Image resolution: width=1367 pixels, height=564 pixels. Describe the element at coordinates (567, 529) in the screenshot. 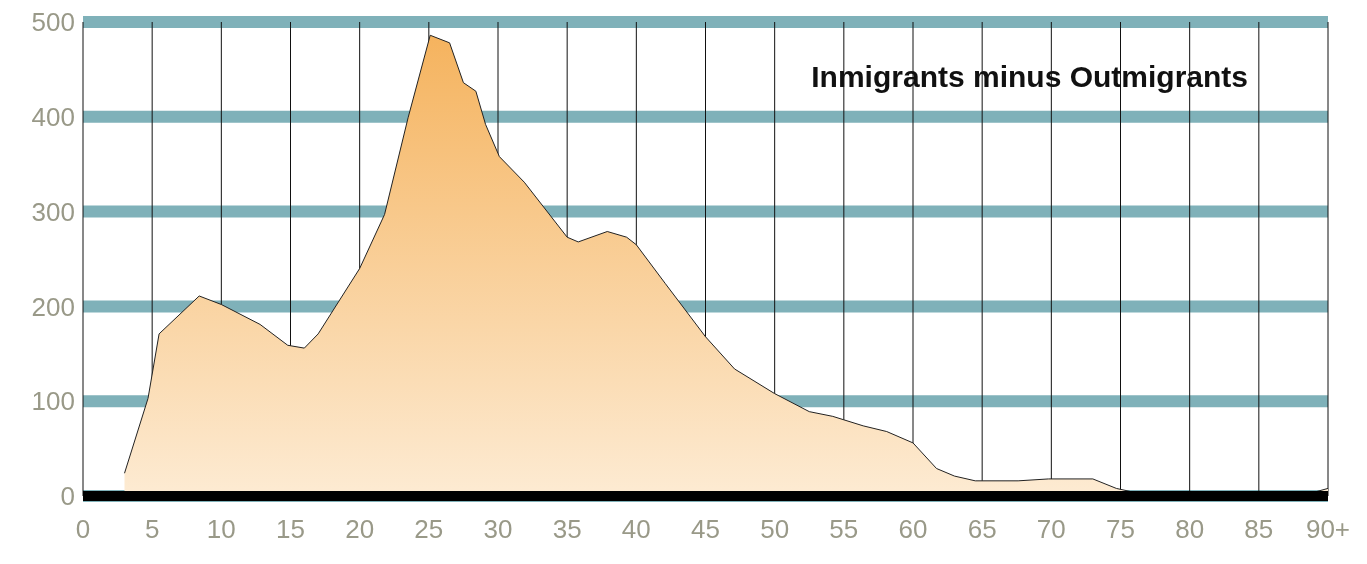

I see `x-tick-label: 35` at that location.